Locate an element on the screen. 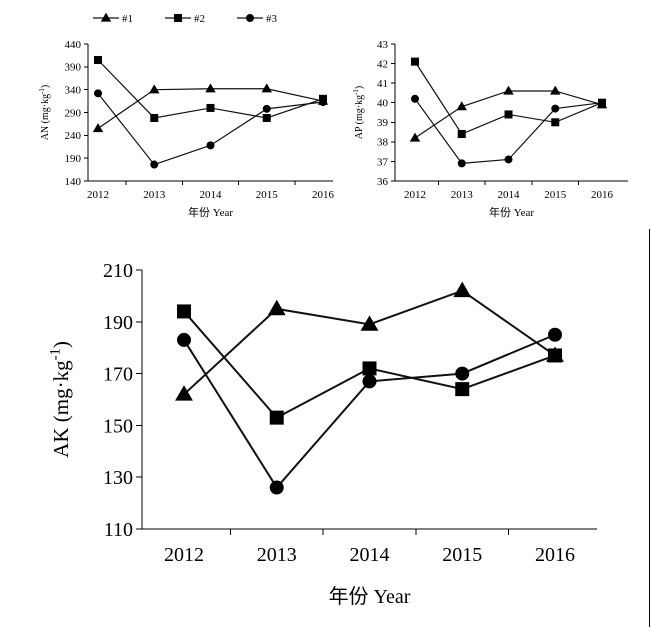 This screenshot has width=651, height=632. legend: #1 #2 #3 is located at coordinates (185, 18).